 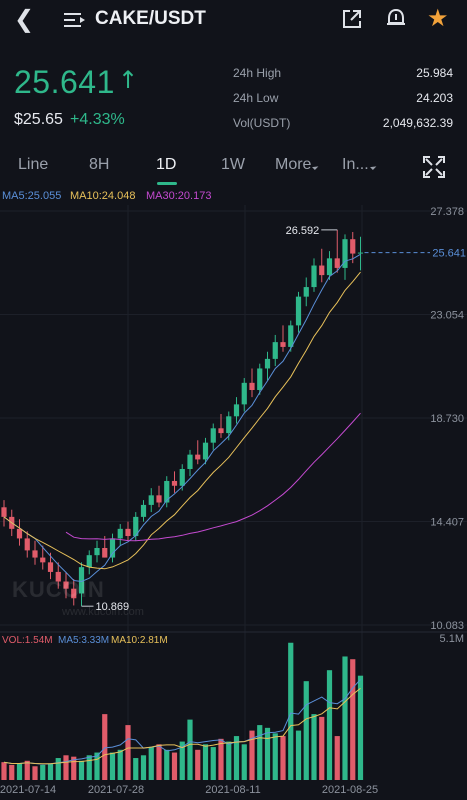 I want to click on date-axis-label: 2021-07-28, so click(x=116, y=790).